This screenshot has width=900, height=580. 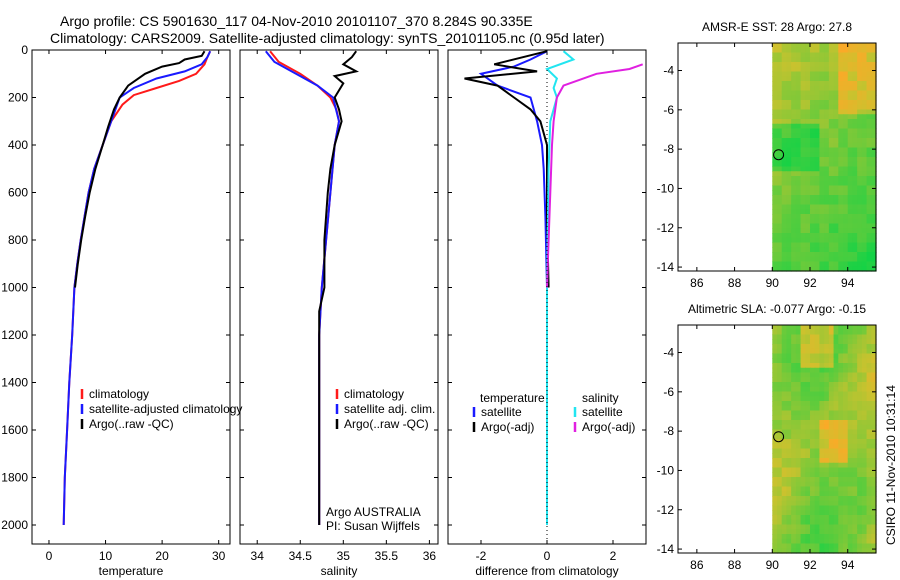 I want to click on salinity-xtick-label: 34, so click(x=258, y=556).